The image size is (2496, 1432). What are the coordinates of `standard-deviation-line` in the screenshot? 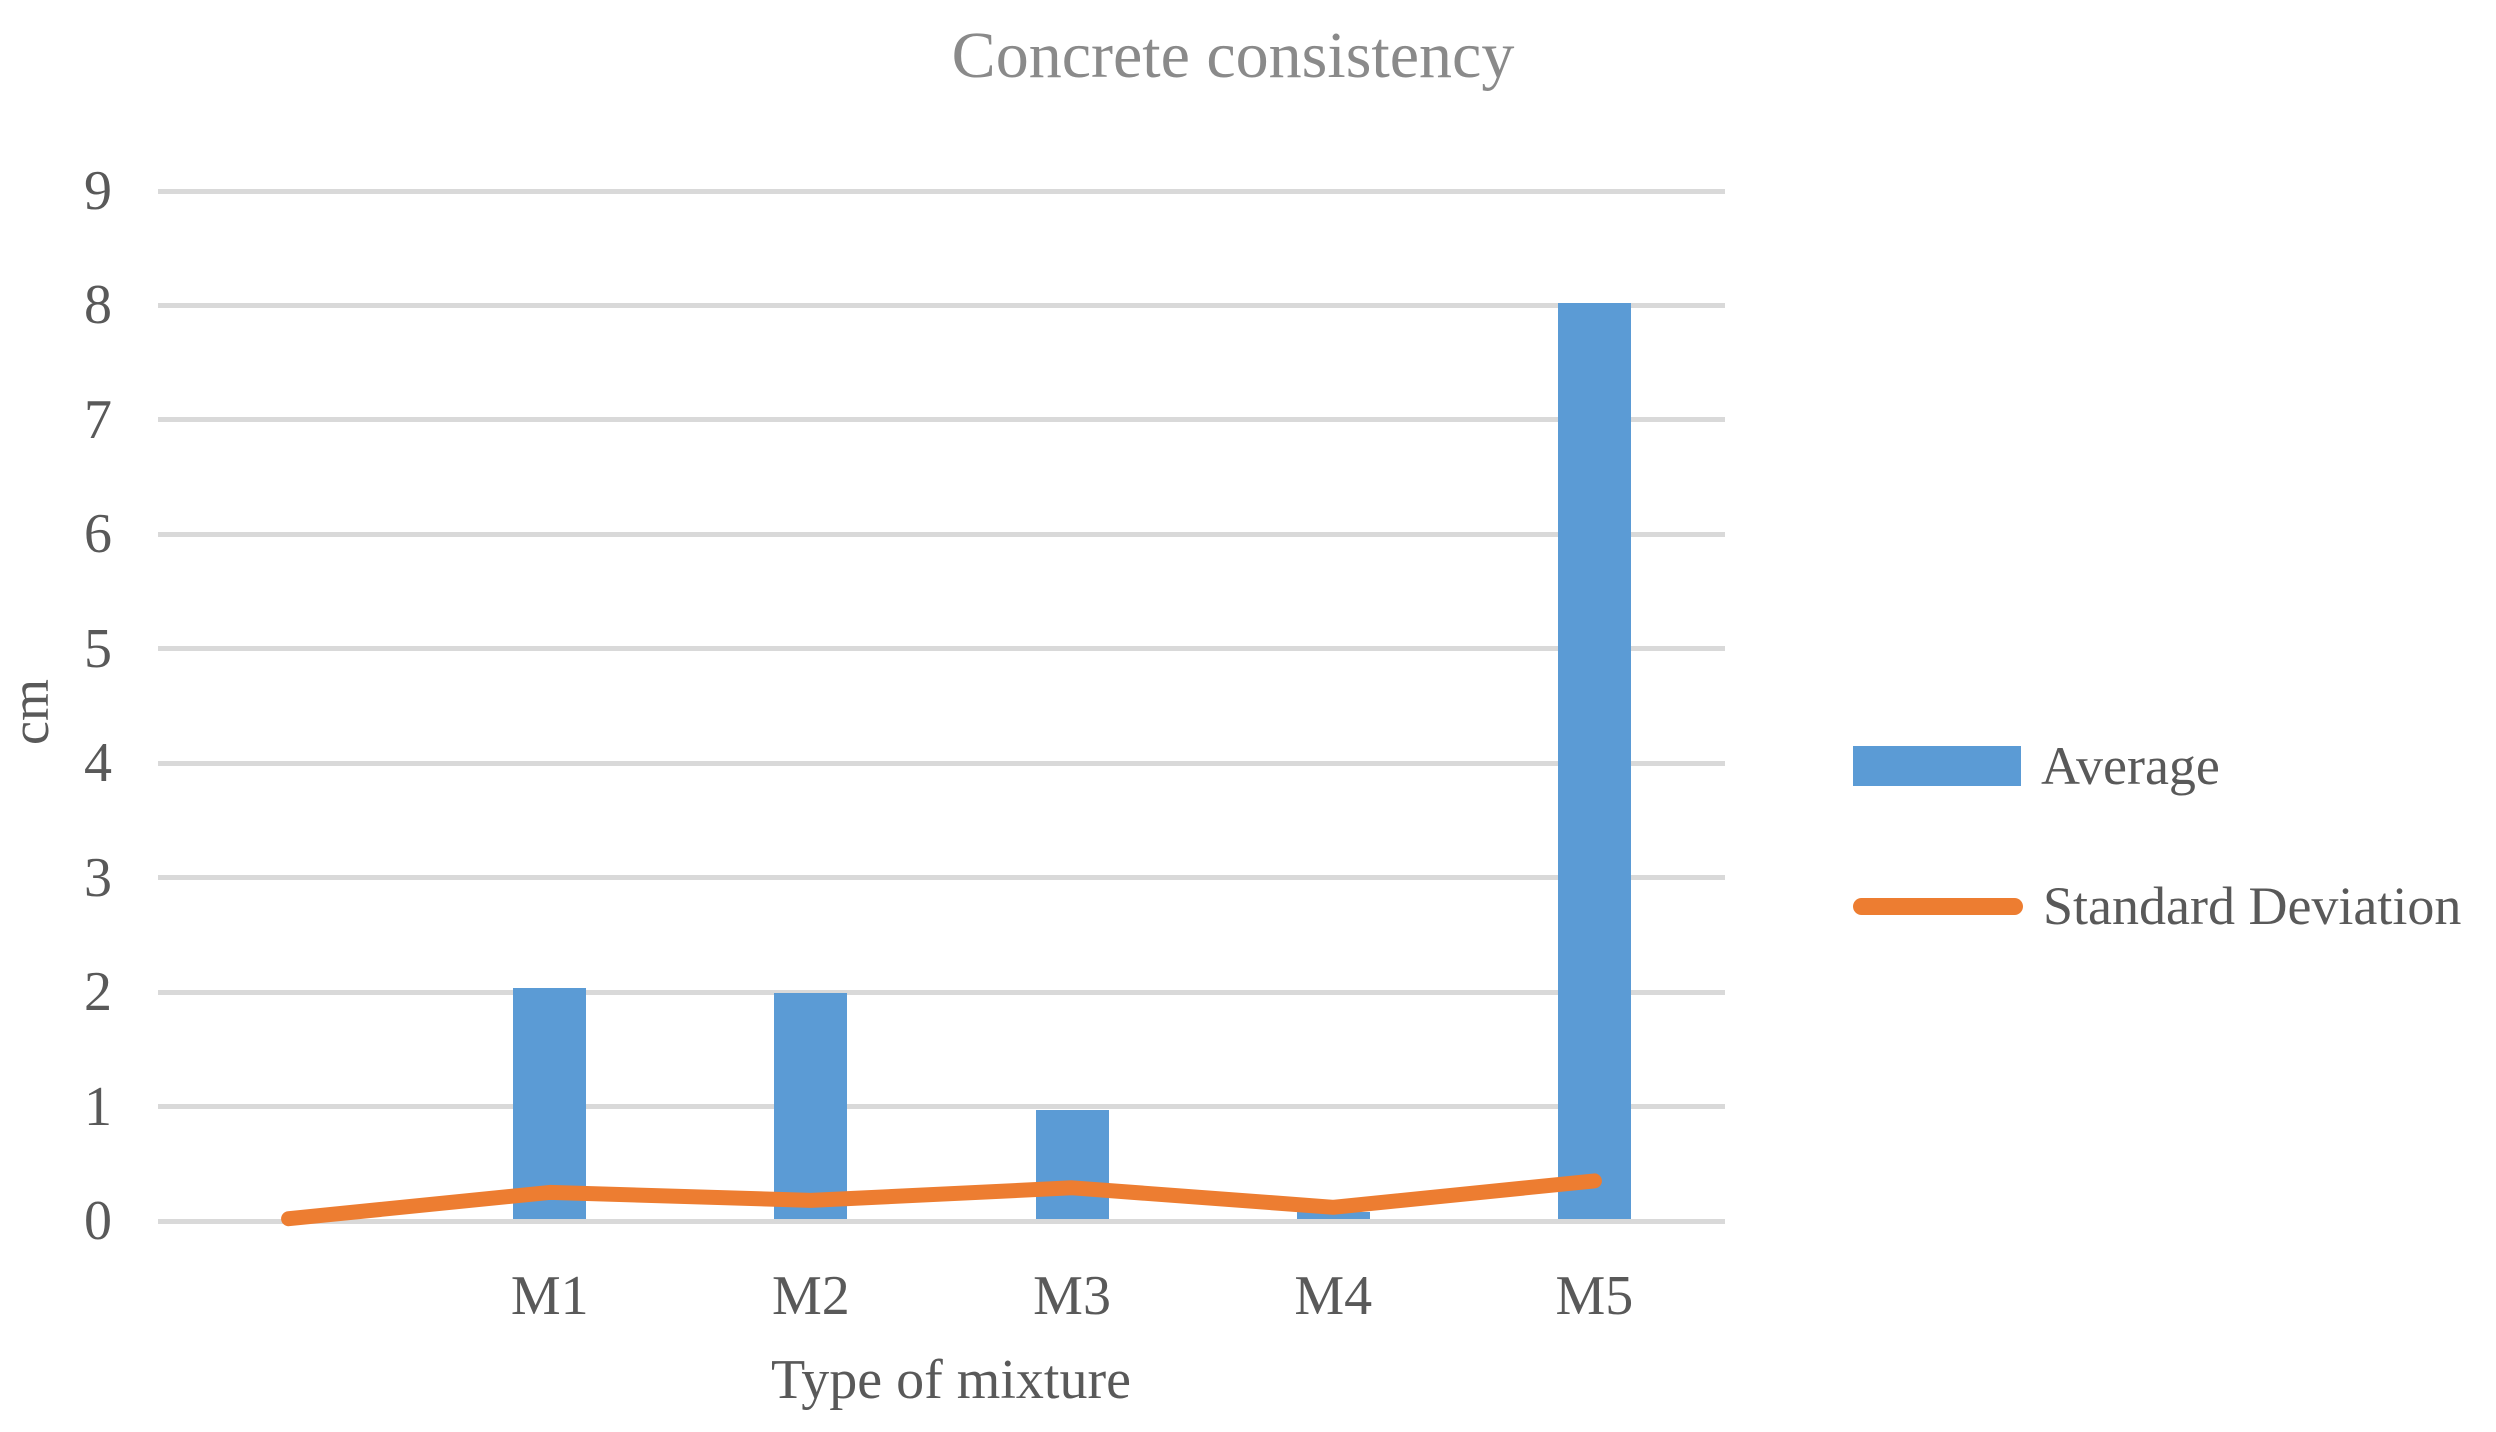 It's located at (941, 1200).